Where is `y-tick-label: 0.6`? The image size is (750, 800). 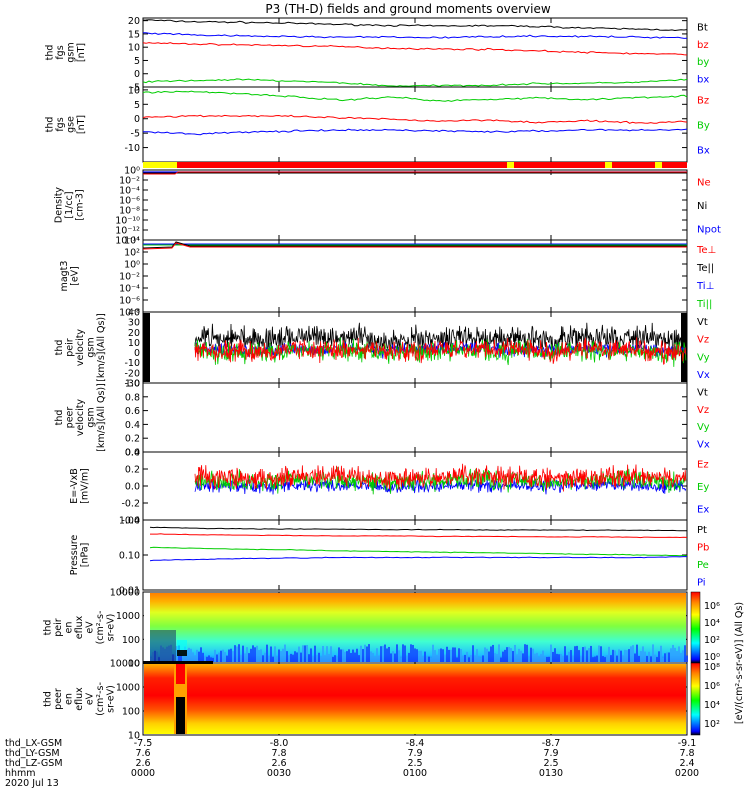
y-tick-label: 0.6 is located at coordinates (132, 411).